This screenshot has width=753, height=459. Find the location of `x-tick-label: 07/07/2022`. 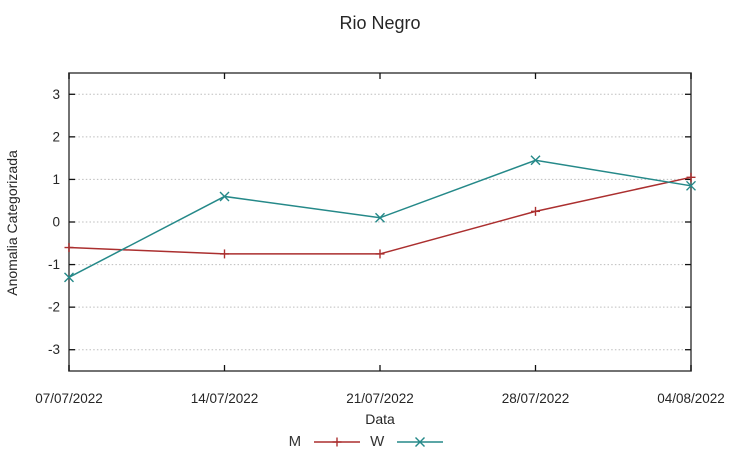

x-tick-label: 07/07/2022 is located at coordinates (69, 398).